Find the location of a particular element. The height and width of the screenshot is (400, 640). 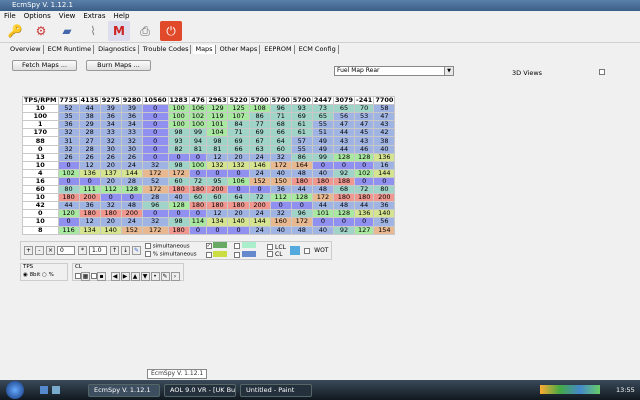

map-select: Fuel Map Rear ▼ is located at coordinates (394, 71).